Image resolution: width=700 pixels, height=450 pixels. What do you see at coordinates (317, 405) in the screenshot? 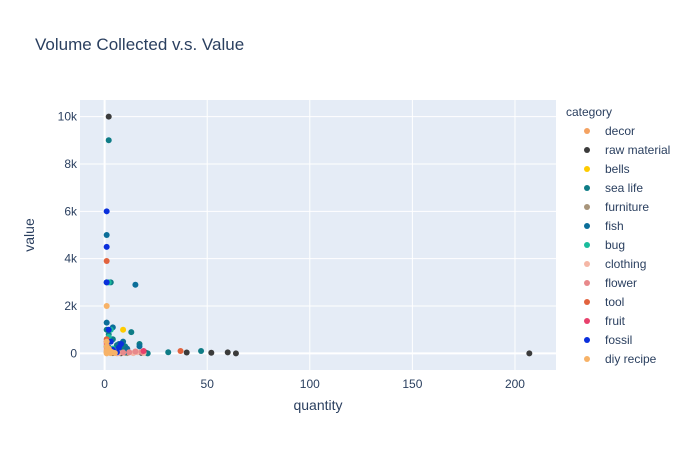
I see `x-axis-label: quantity` at bounding box center [317, 405].